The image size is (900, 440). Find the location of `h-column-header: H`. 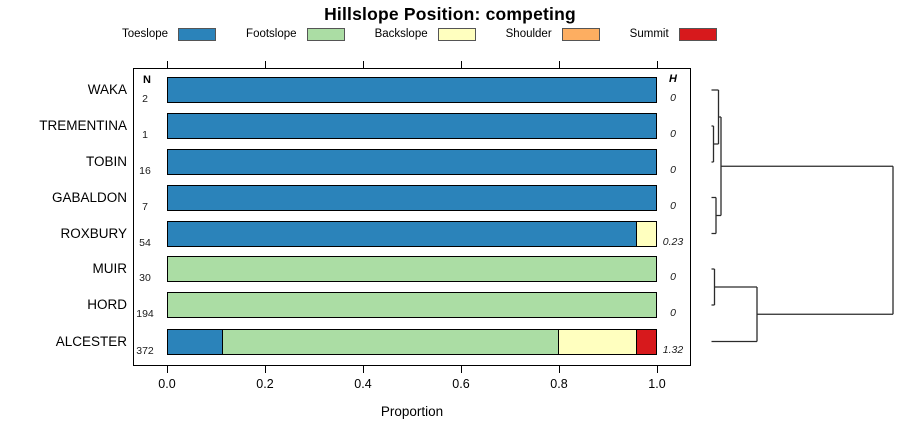

h-column-header: H is located at coordinates (673, 79).